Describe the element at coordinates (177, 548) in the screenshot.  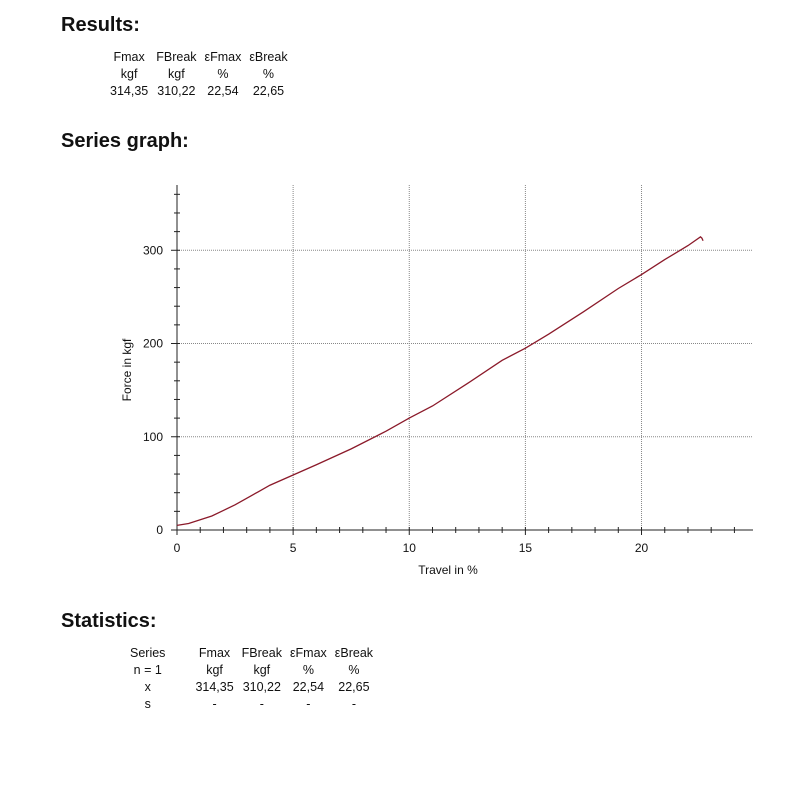
I see `x-tick-label: 0` at that location.